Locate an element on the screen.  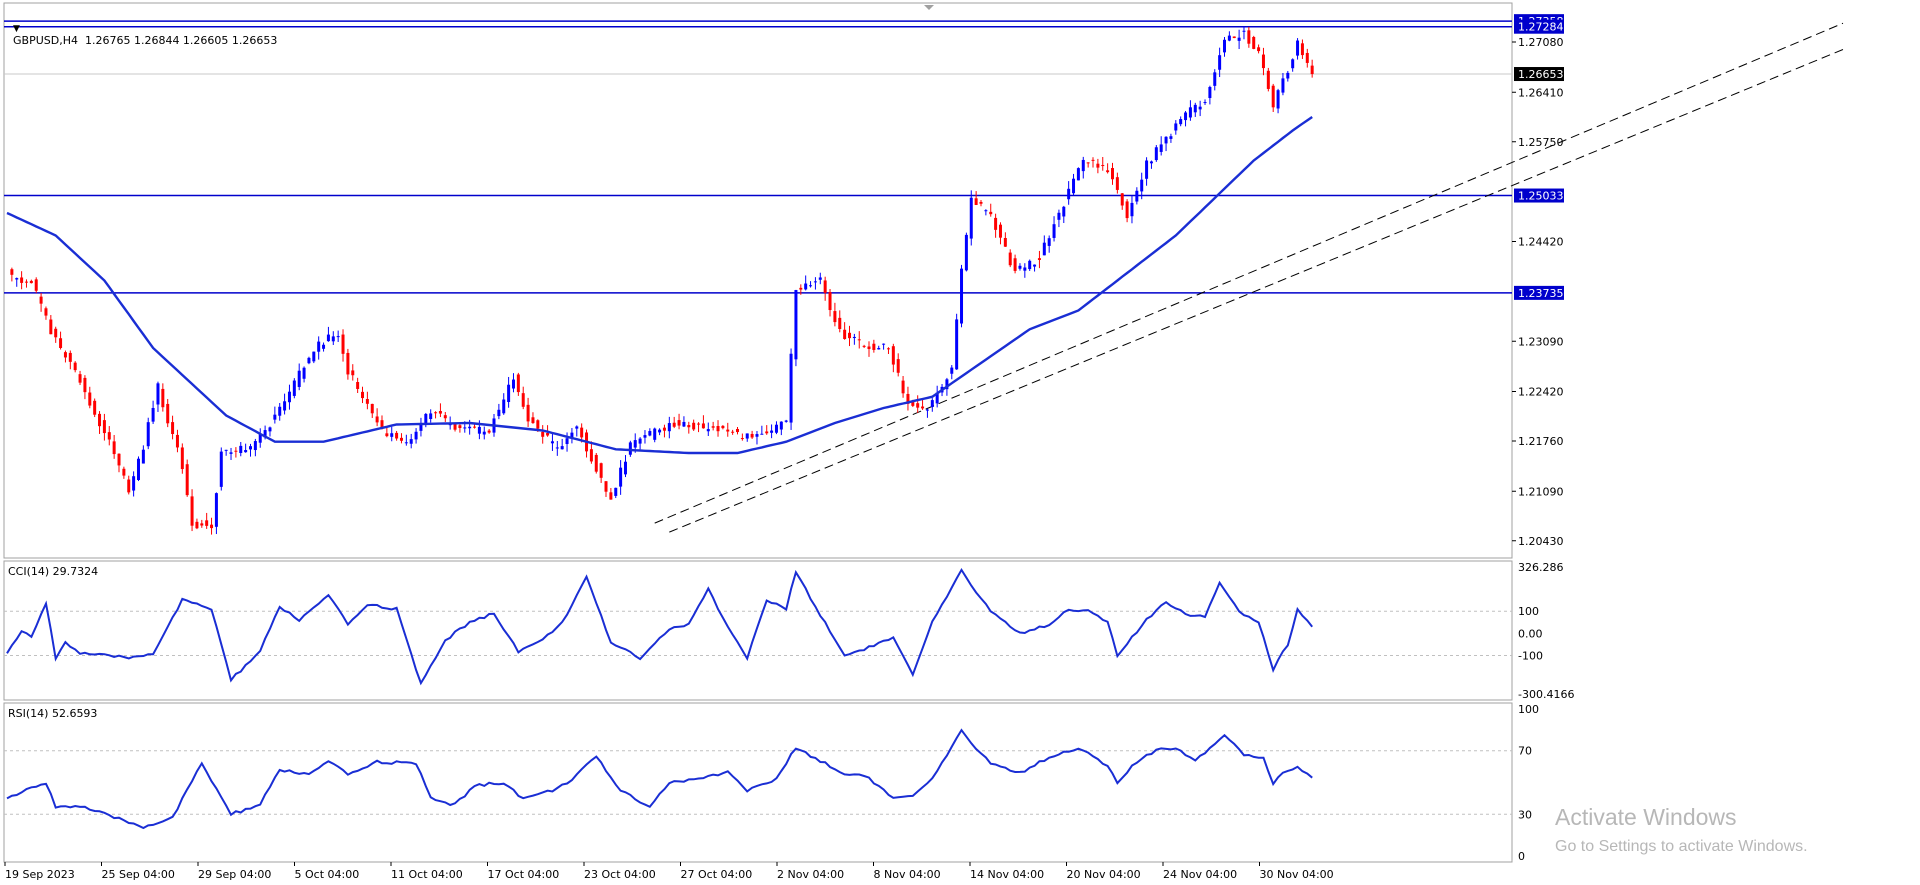
rsi-tick-label: 0 is located at coordinates (1521, 856).